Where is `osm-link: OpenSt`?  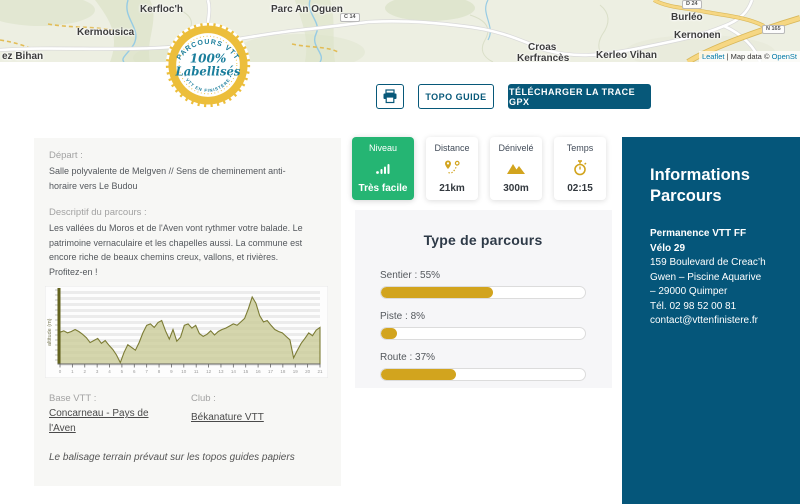
osm-link: OpenSt is located at coordinates (784, 56).